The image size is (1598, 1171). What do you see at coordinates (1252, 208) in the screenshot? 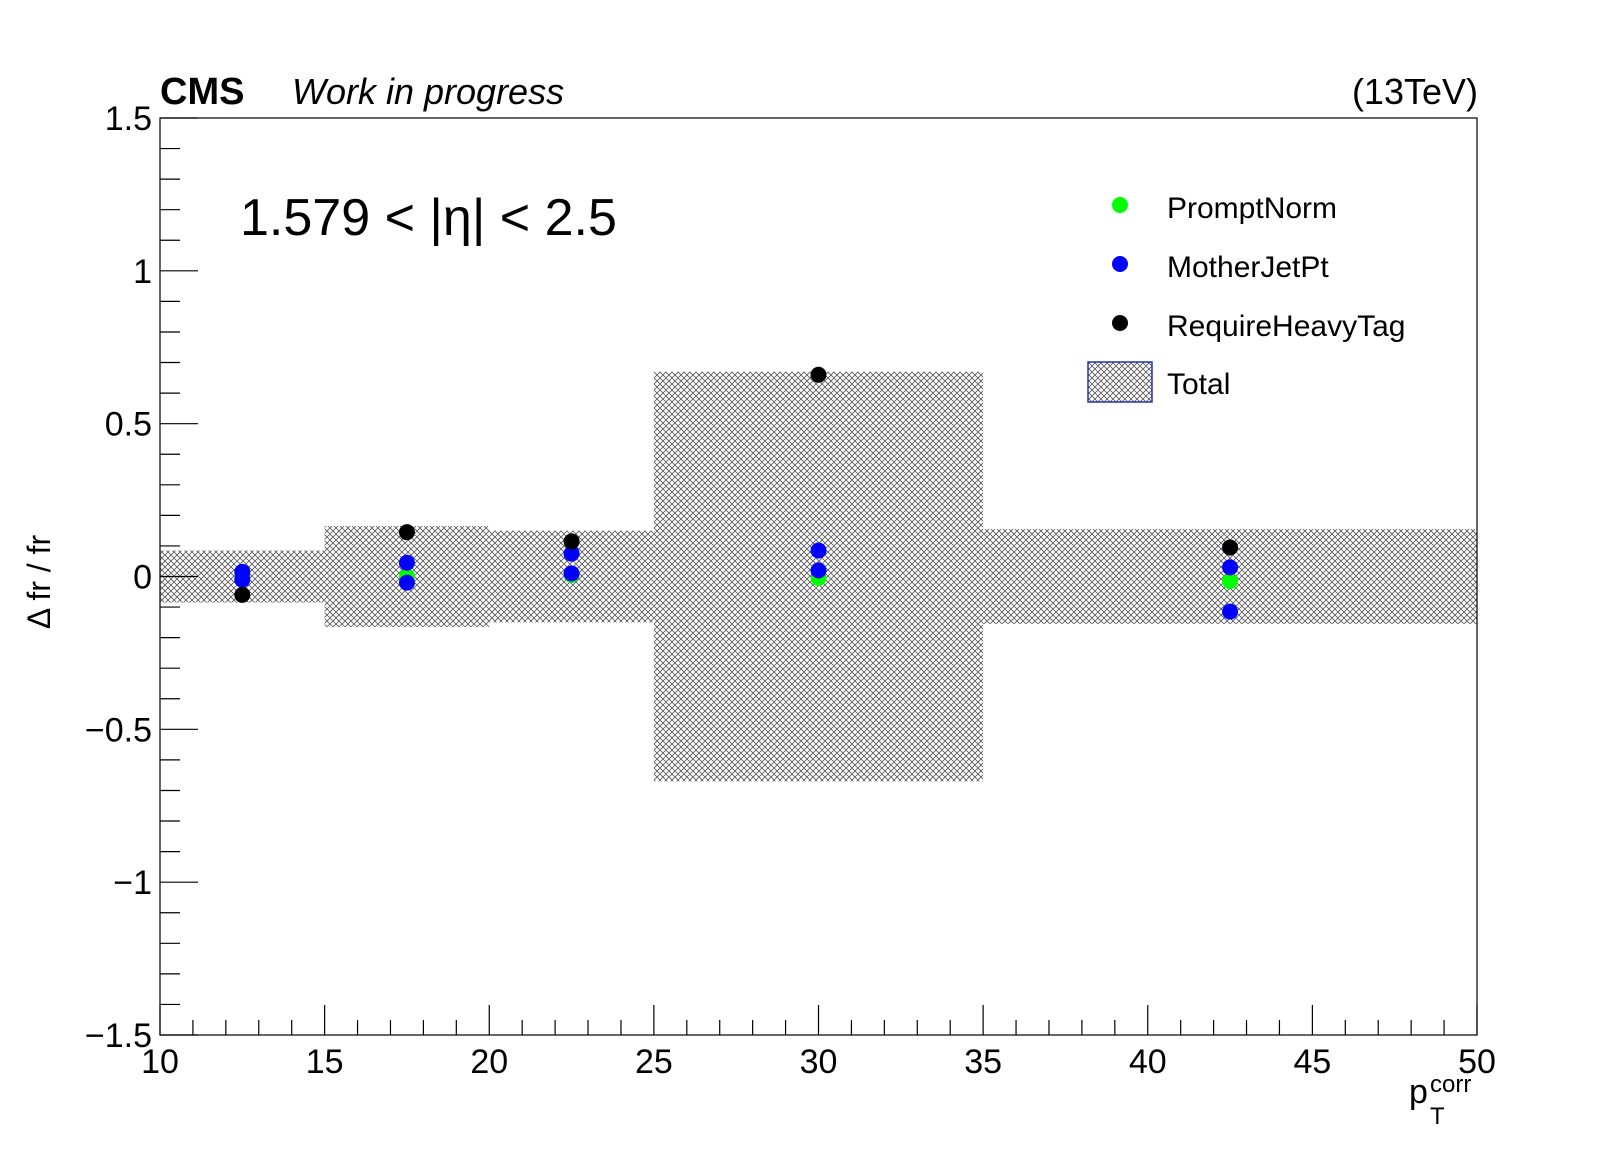
I see `legend-label-promptnorm: PromptNorm` at bounding box center [1252, 208].